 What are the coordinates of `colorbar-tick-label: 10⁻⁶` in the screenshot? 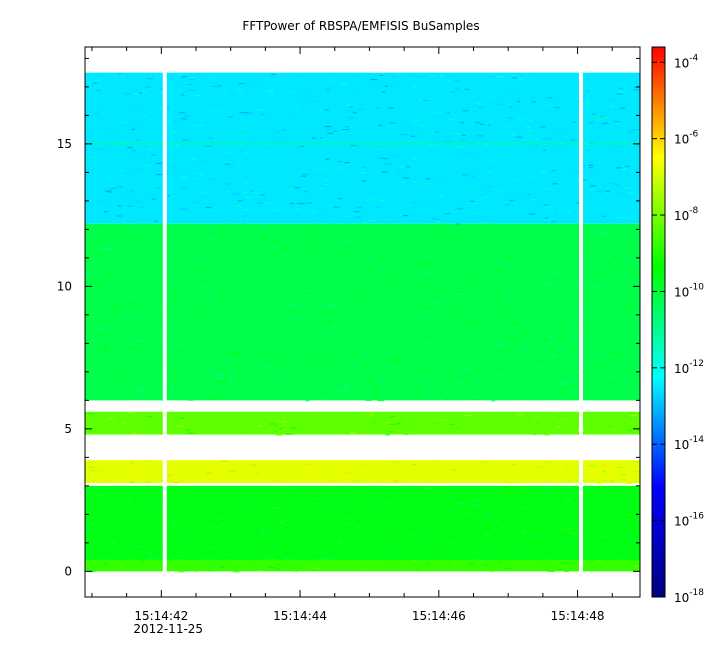 It's located at (686, 138).